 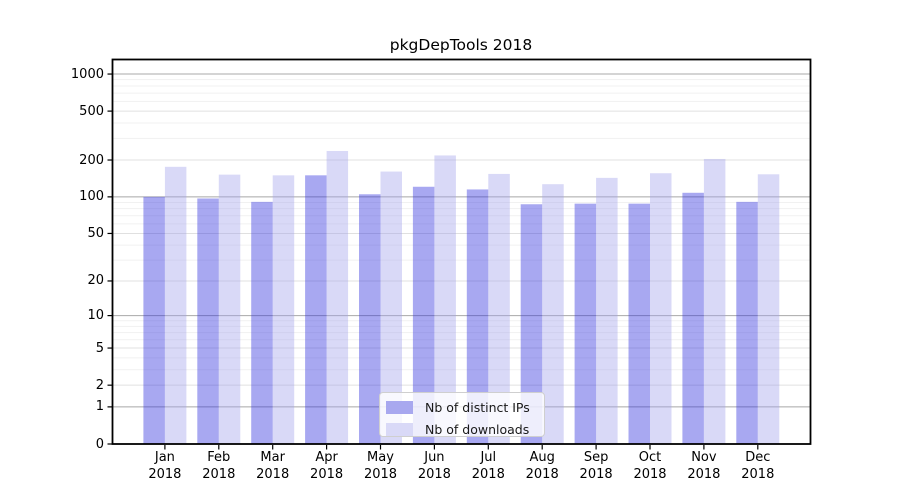 I want to click on y-tick-label-0: 0, so click(x=99, y=444).